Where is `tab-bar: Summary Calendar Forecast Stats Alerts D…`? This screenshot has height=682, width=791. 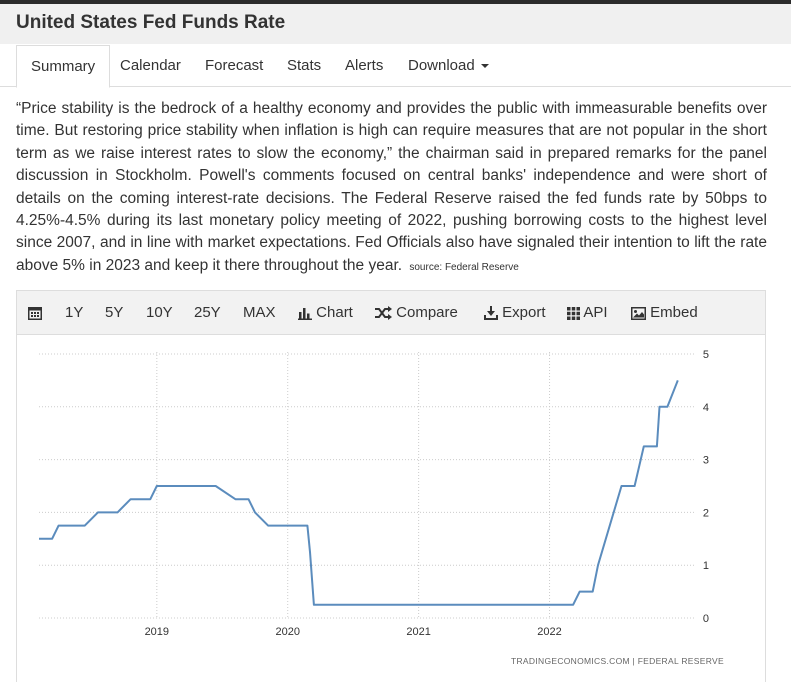
tab-bar: Summary Calendar Forecast Stats Alerts D… is located at coordinates (395, 66).